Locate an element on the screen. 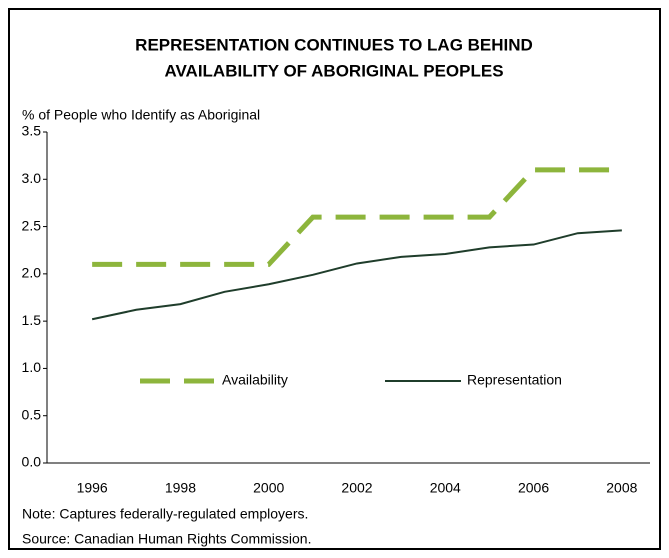  x-tick-label: 2000 is located at coordinates (268, 488).